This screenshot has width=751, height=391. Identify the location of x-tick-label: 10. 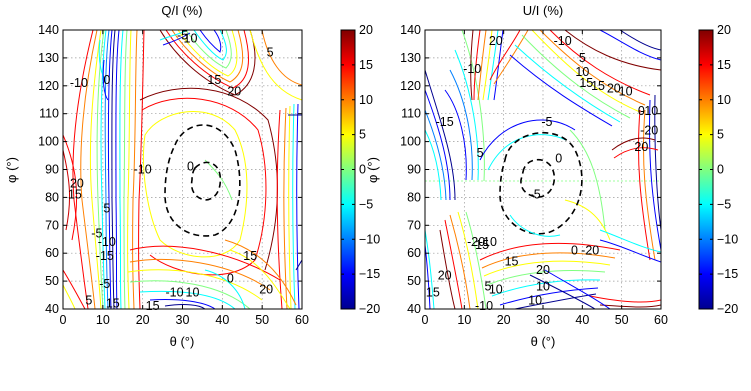
(464, 320).